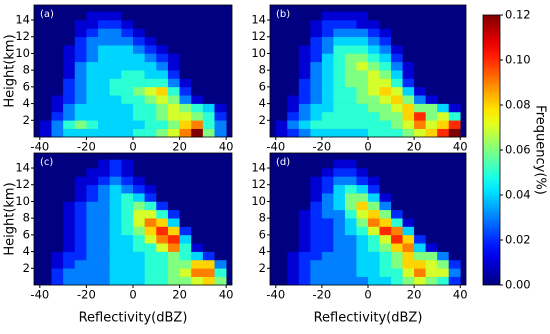 Image resolution: width=550 pixels, height=334 pixels. Describe the element at coordinates (22, 53) in the screenshot. I see `y-tick-label: 10` at that location.